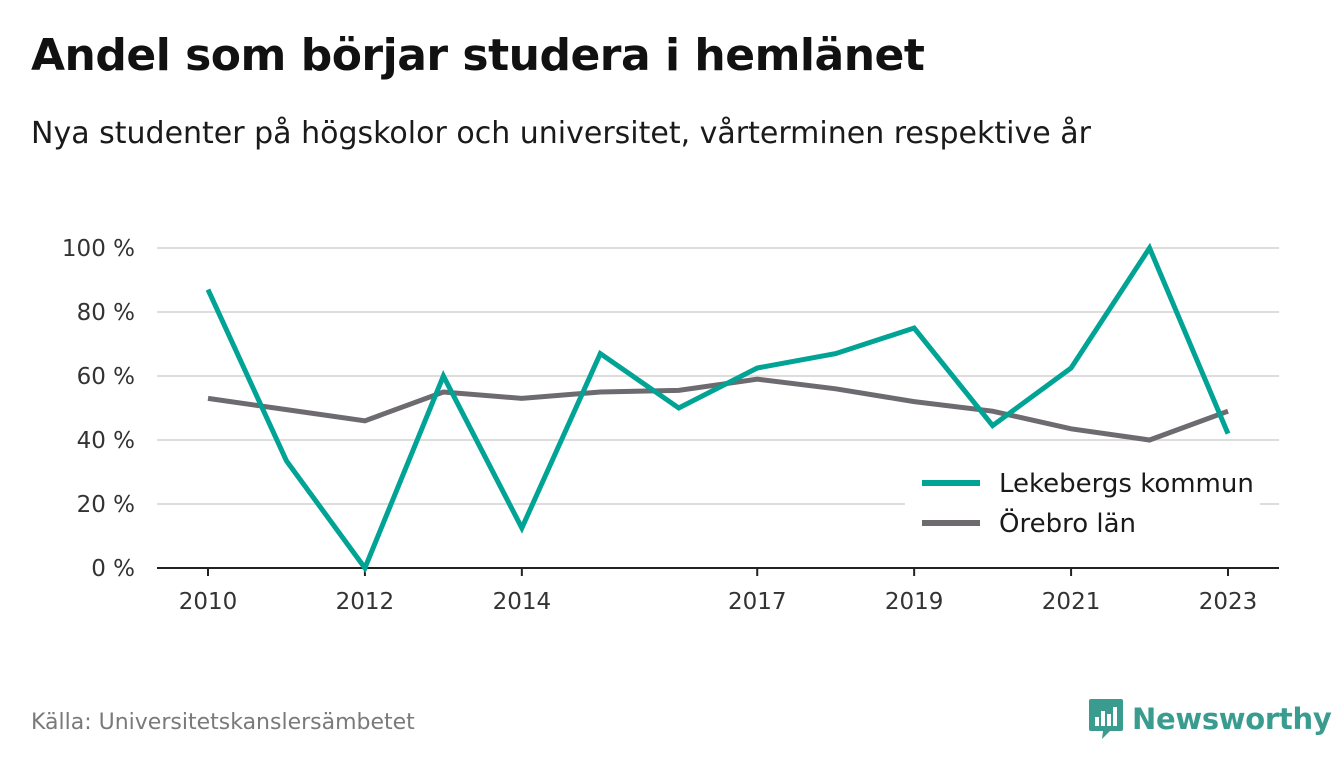  What do you see at coordinates (106, 377) in the screenshot?
I see `y-tick-label: 60 %` at bounding box center [106, 377].